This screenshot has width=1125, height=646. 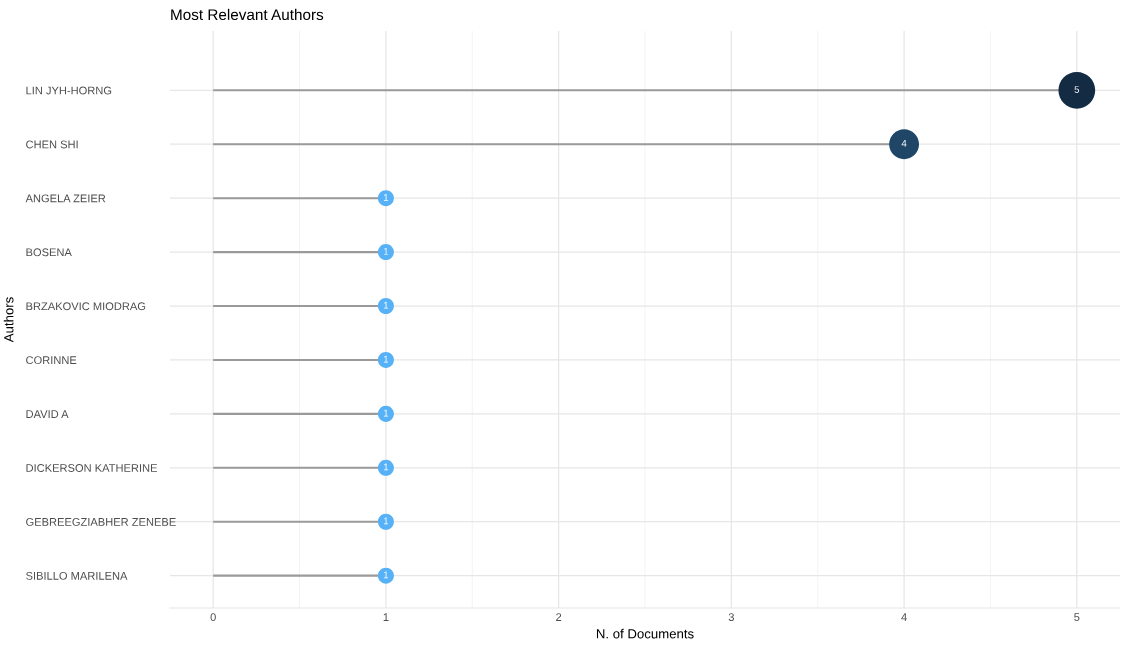 I want to click on y-tick-label: ANGELA ZEIER, so click(x=65, y=198).